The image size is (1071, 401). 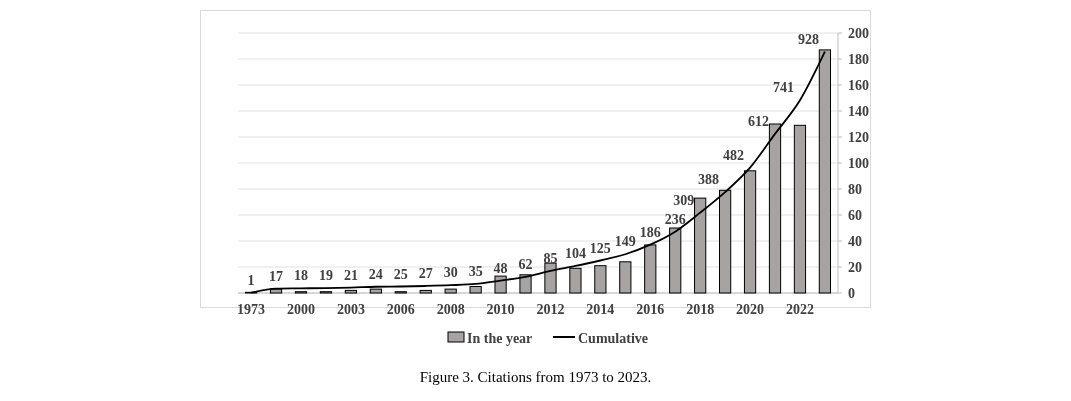 I want to click on data-label: 388, so click(x=709, y=180).